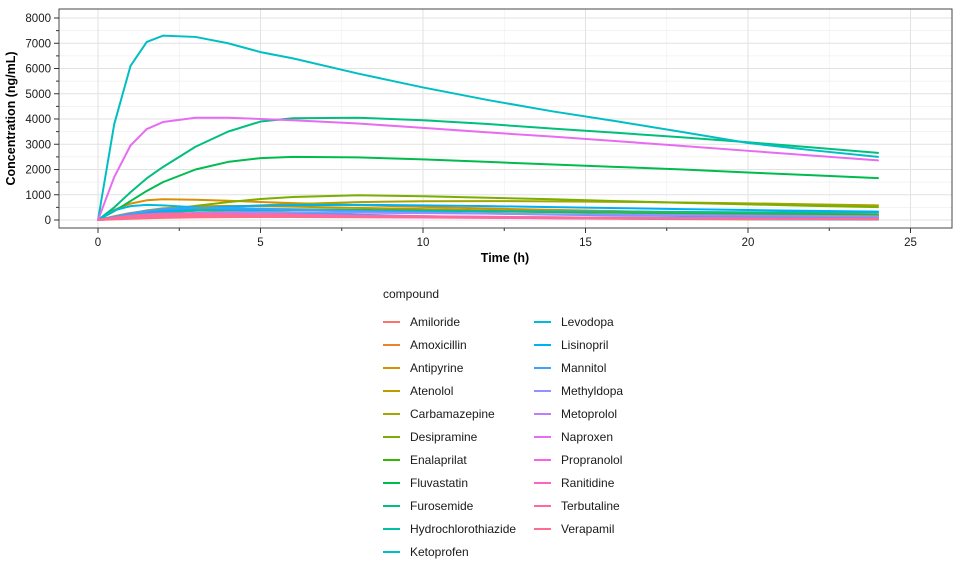 The image size is (960, 576). I want to click on legend-label: Propranolol, so click(592, 459).